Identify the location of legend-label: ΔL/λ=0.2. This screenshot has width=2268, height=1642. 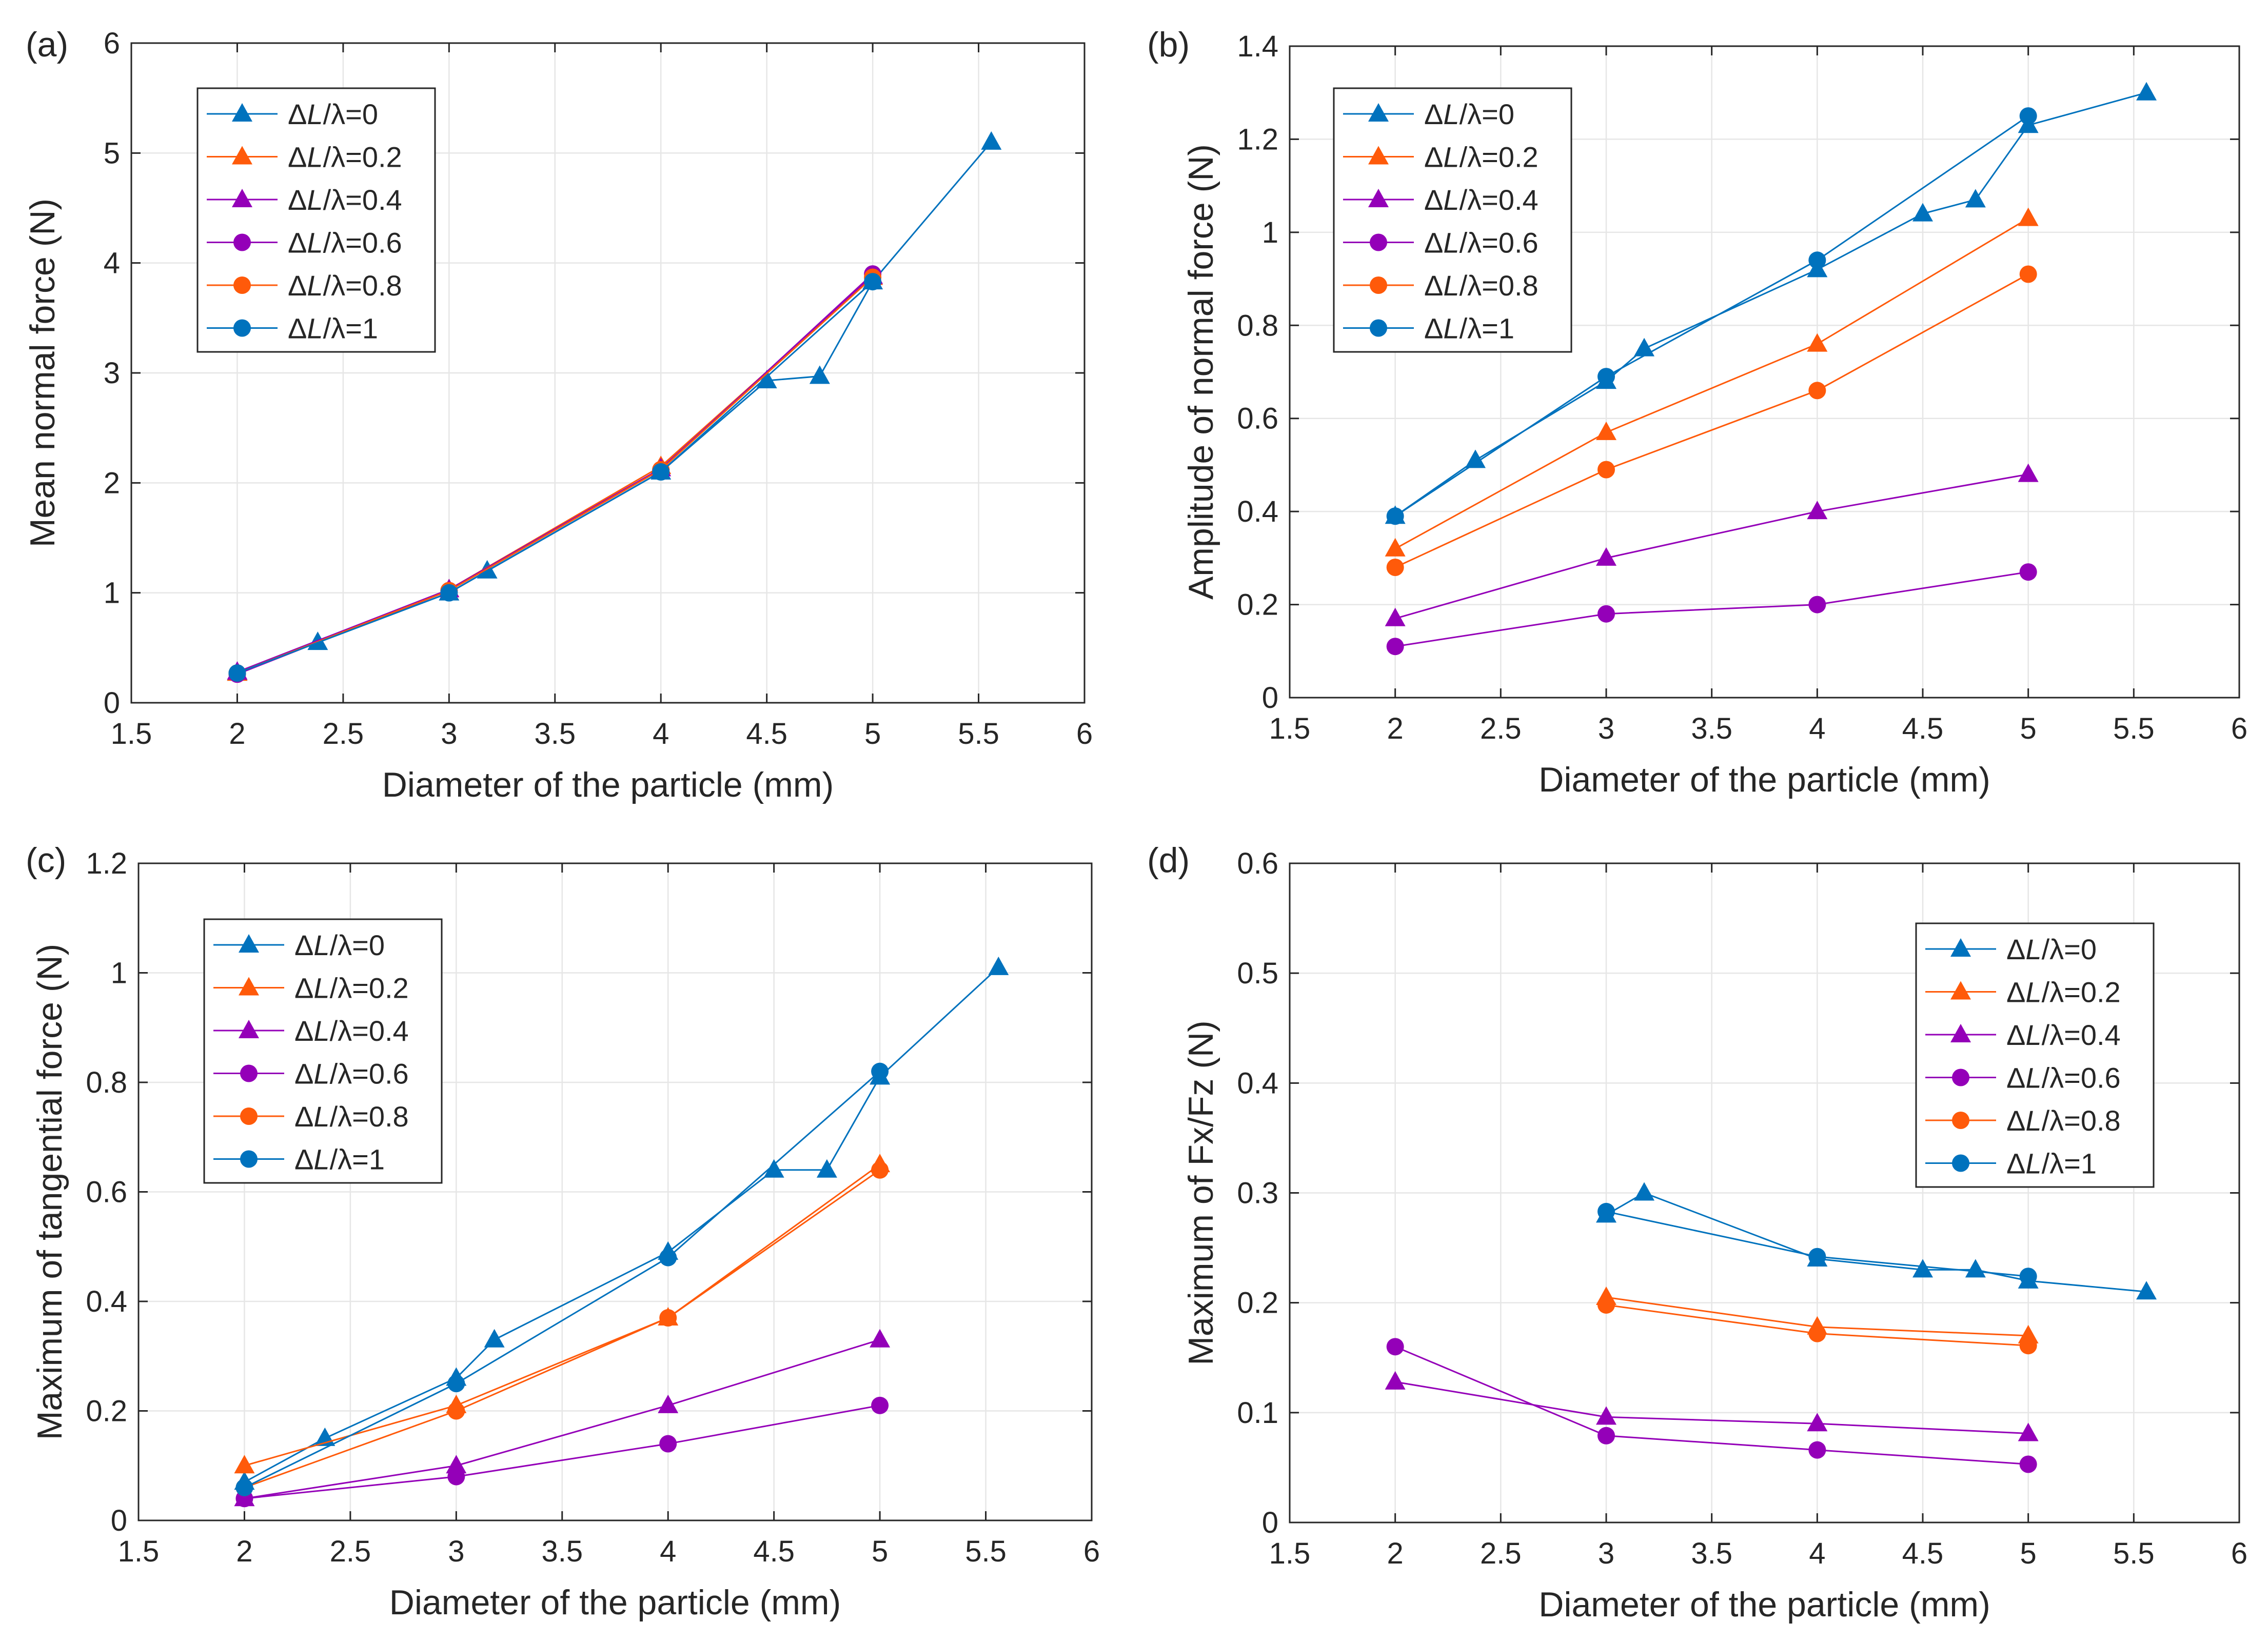
(351, 988).